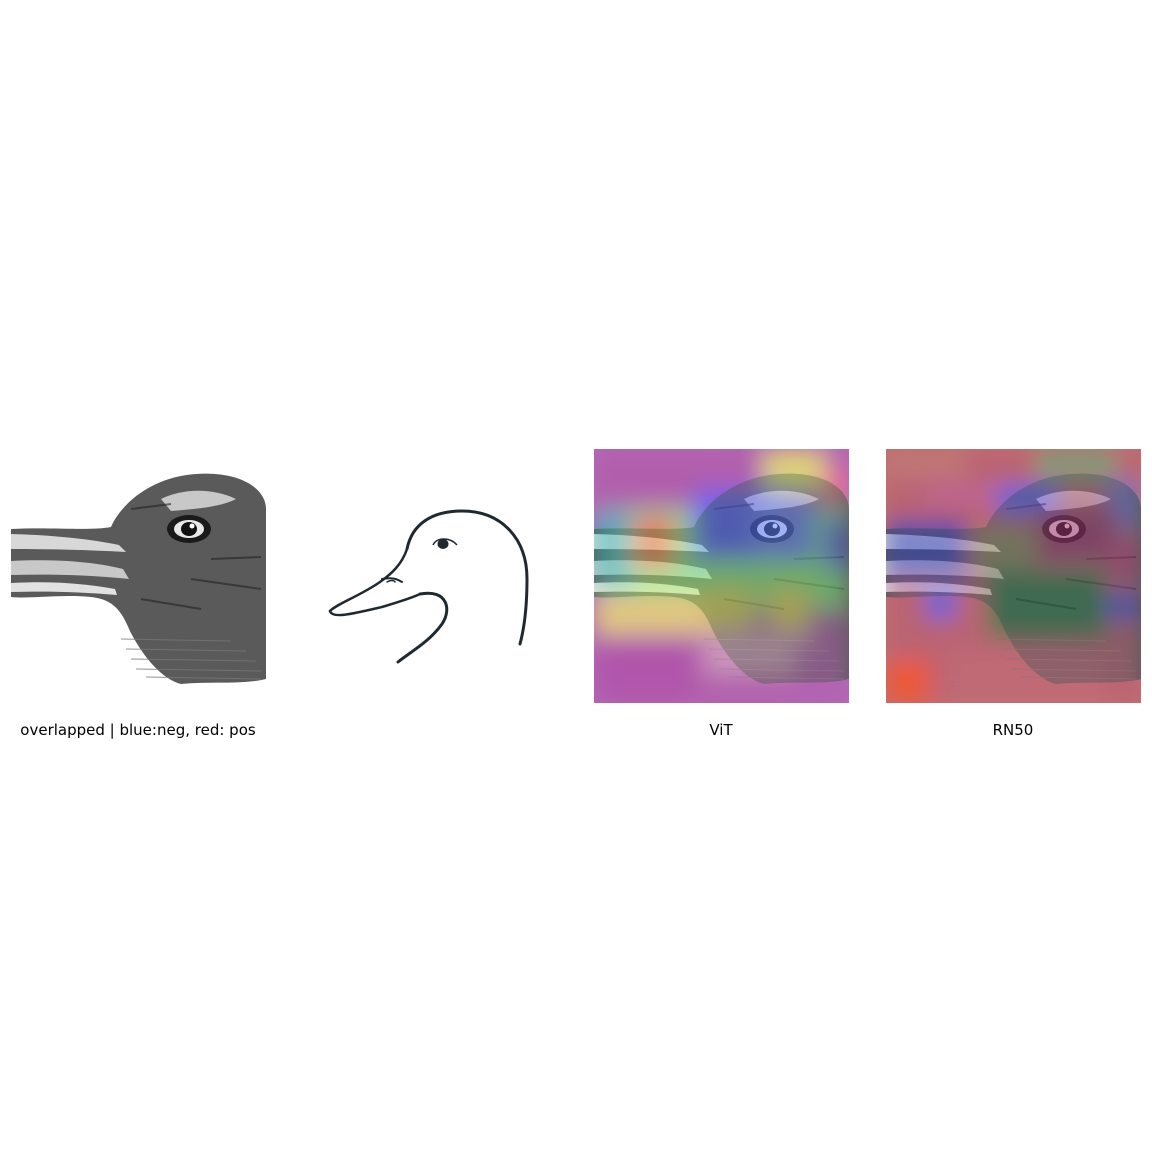 The image size is (1152, 1152). I want to click on rn50-heatmap, so click(1013, 576).